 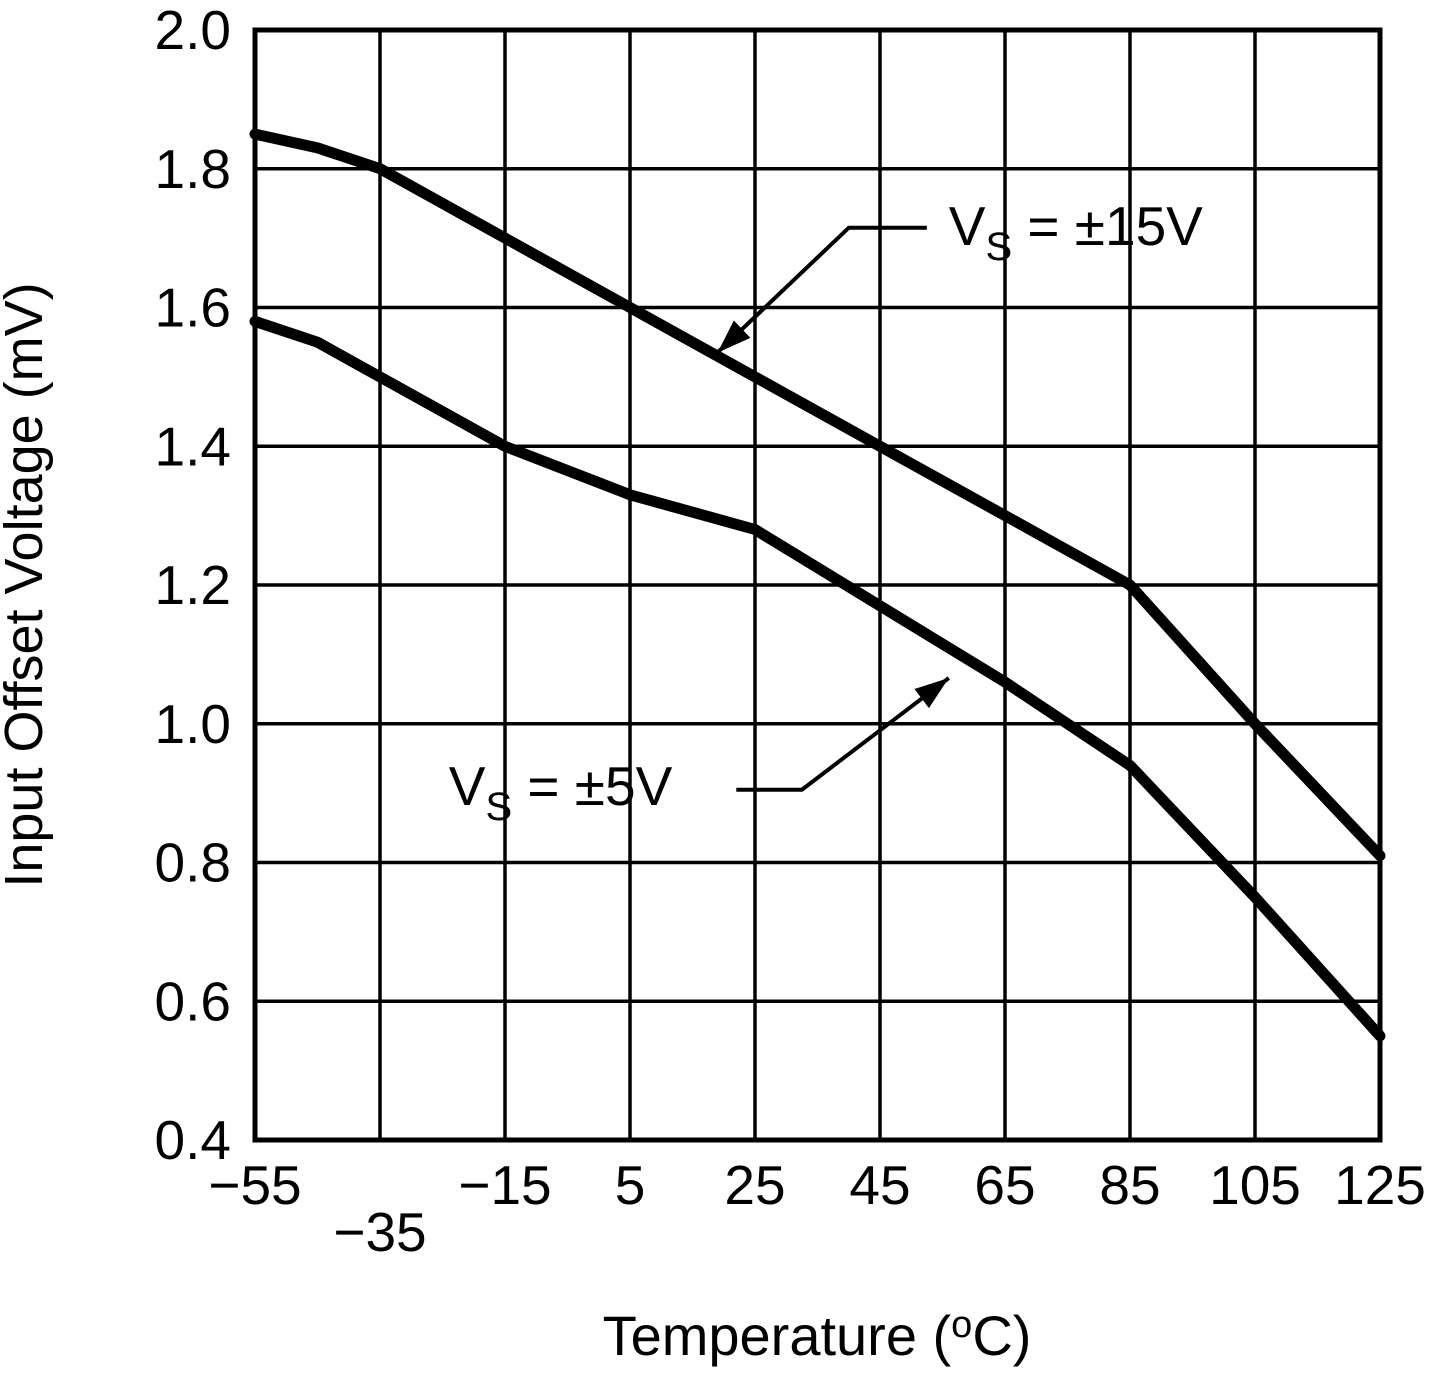 What do you see at coordinates (193, 1001) in the screenshot?
I see `y-tick-label: 0.6` at bounding box center [193, 1001].